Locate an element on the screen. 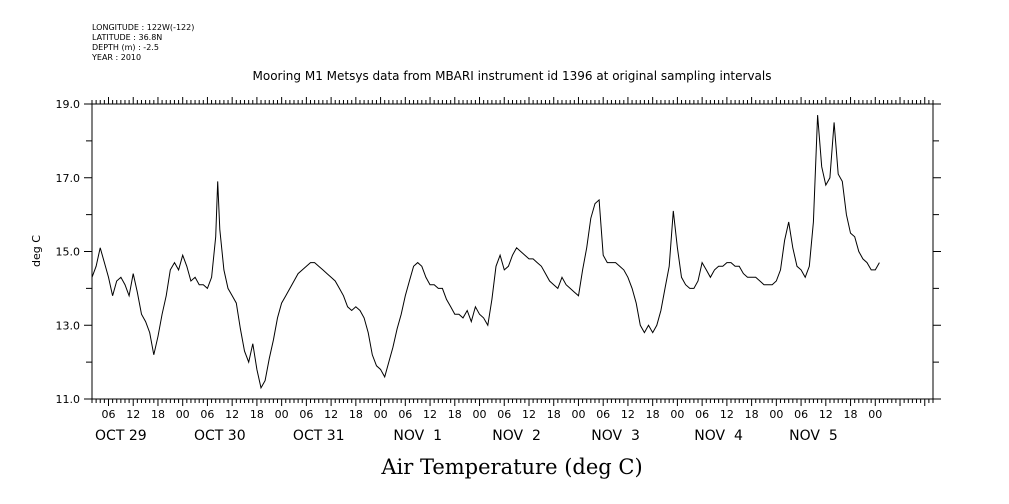  x-axis-label: Air Temperature (deg C) is located at coordinates (511, 467).